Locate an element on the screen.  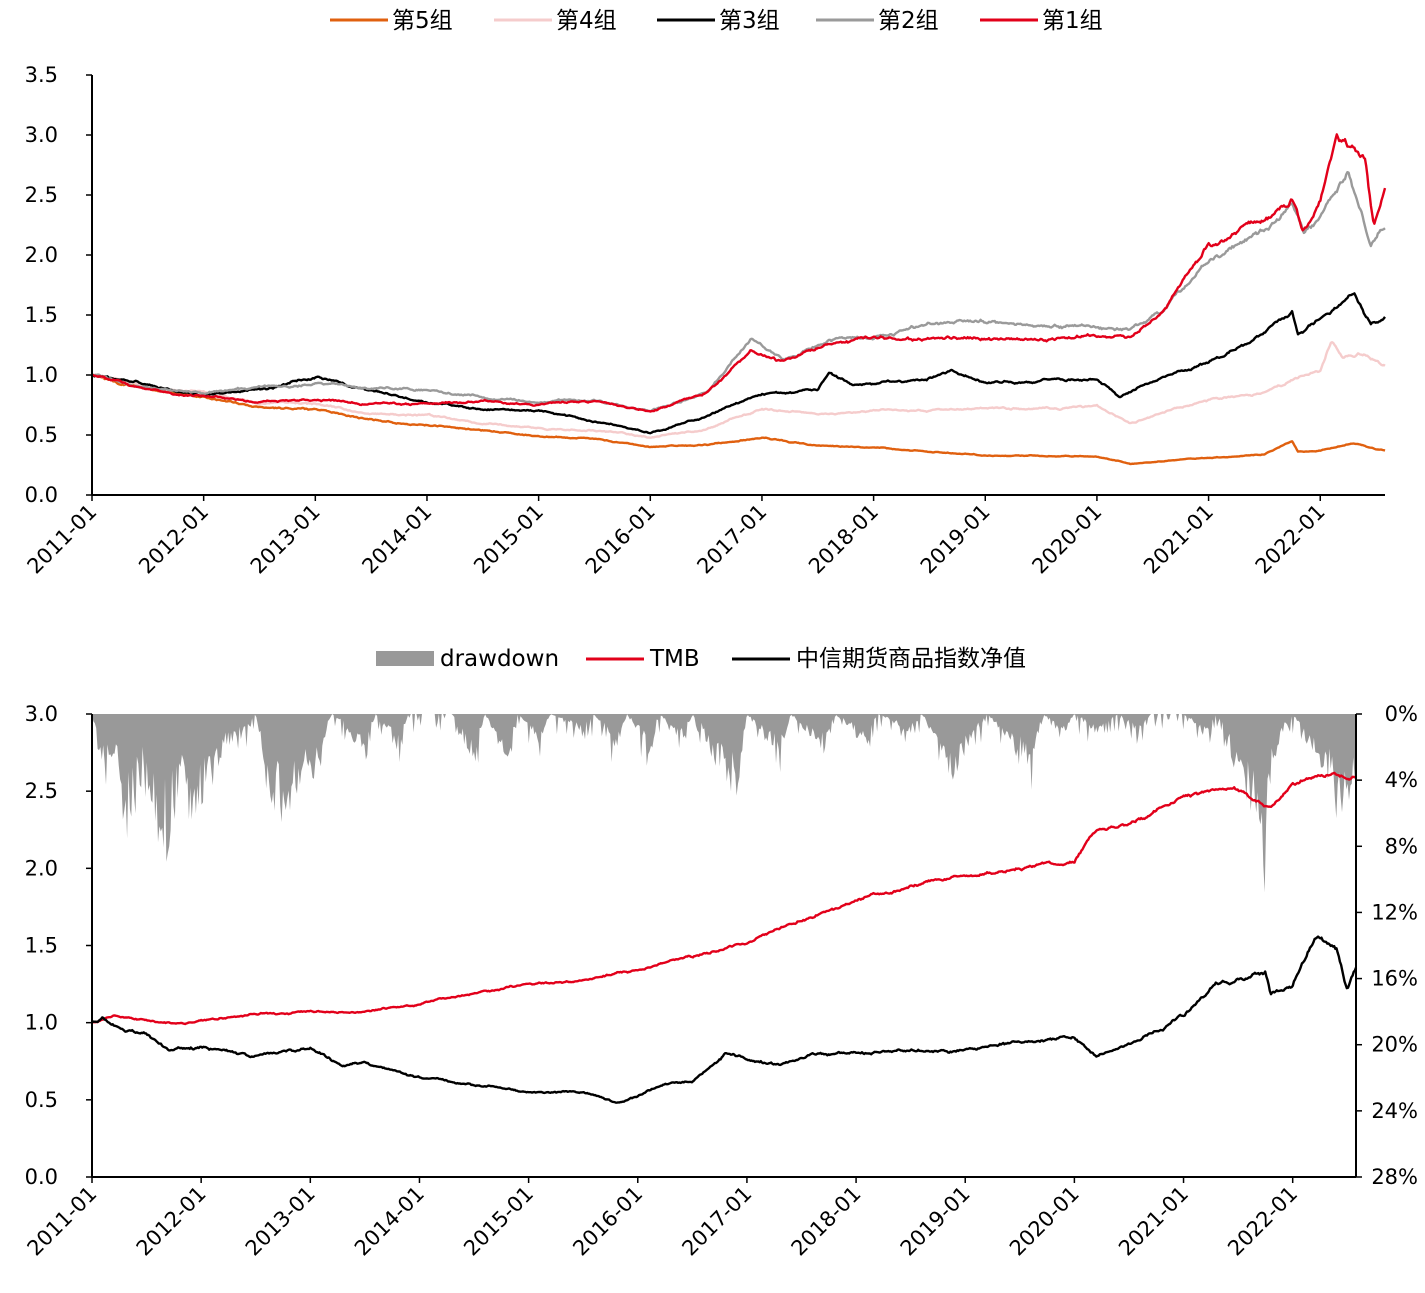
y2-tick-label: 20% is located at coordinates (1394, 1045).